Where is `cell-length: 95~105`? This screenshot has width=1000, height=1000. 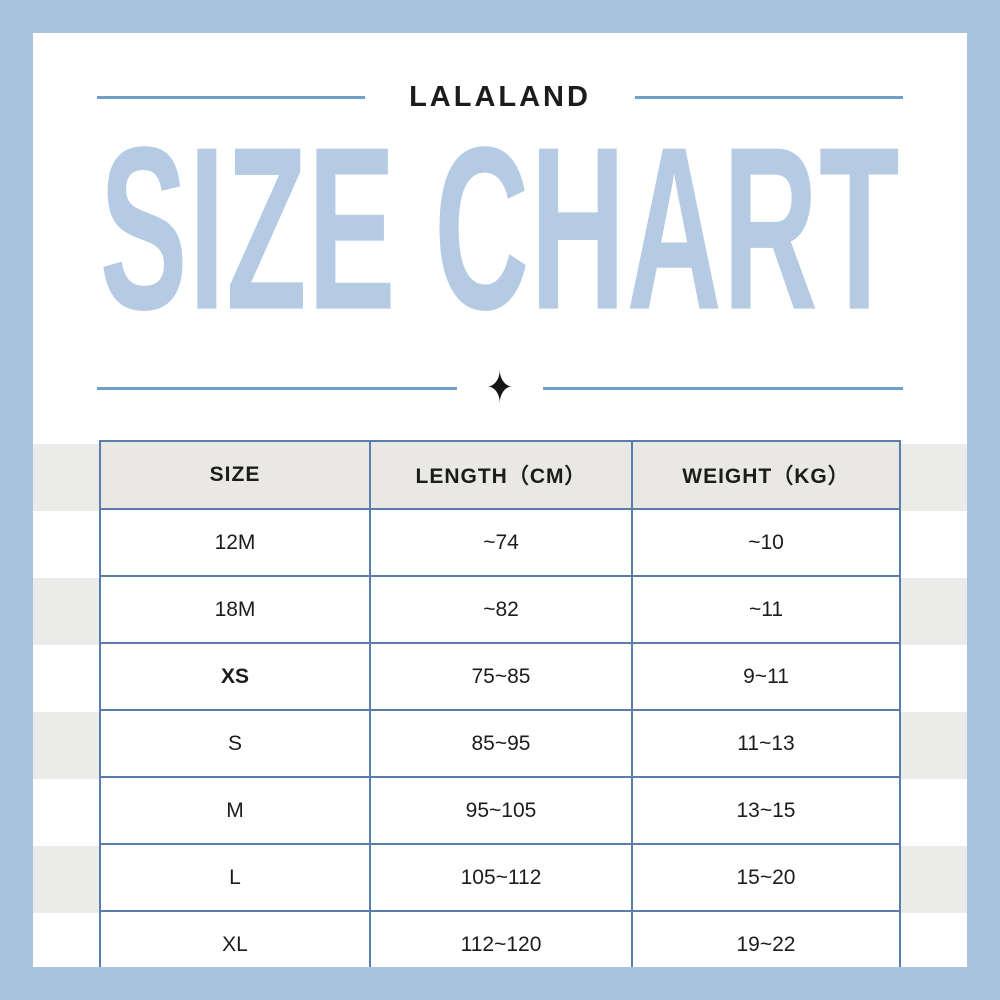 cell-length: 95~105 is located at coordinates (501, 810).